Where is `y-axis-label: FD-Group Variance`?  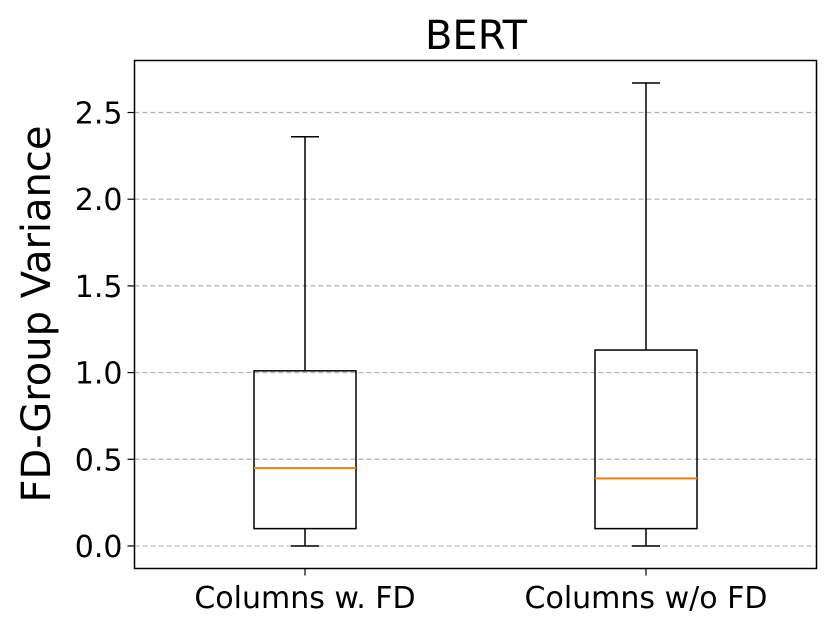
y-axis-label: FD-Group Variance is located at coordinates (37, 314).